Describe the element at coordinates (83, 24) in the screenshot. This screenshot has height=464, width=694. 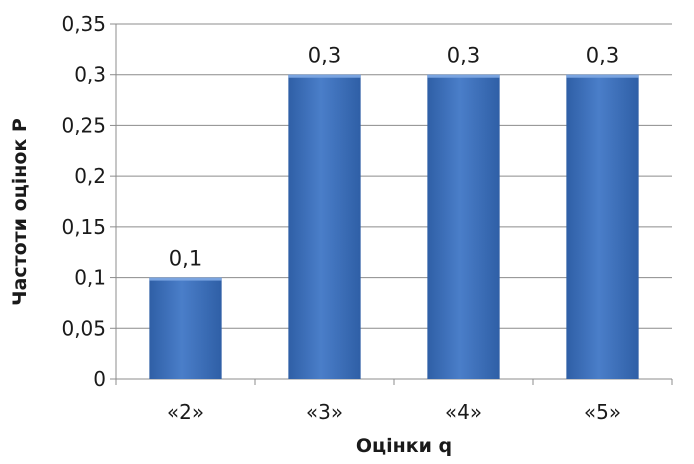
I see `y-tick-label: 0,35` at that location.